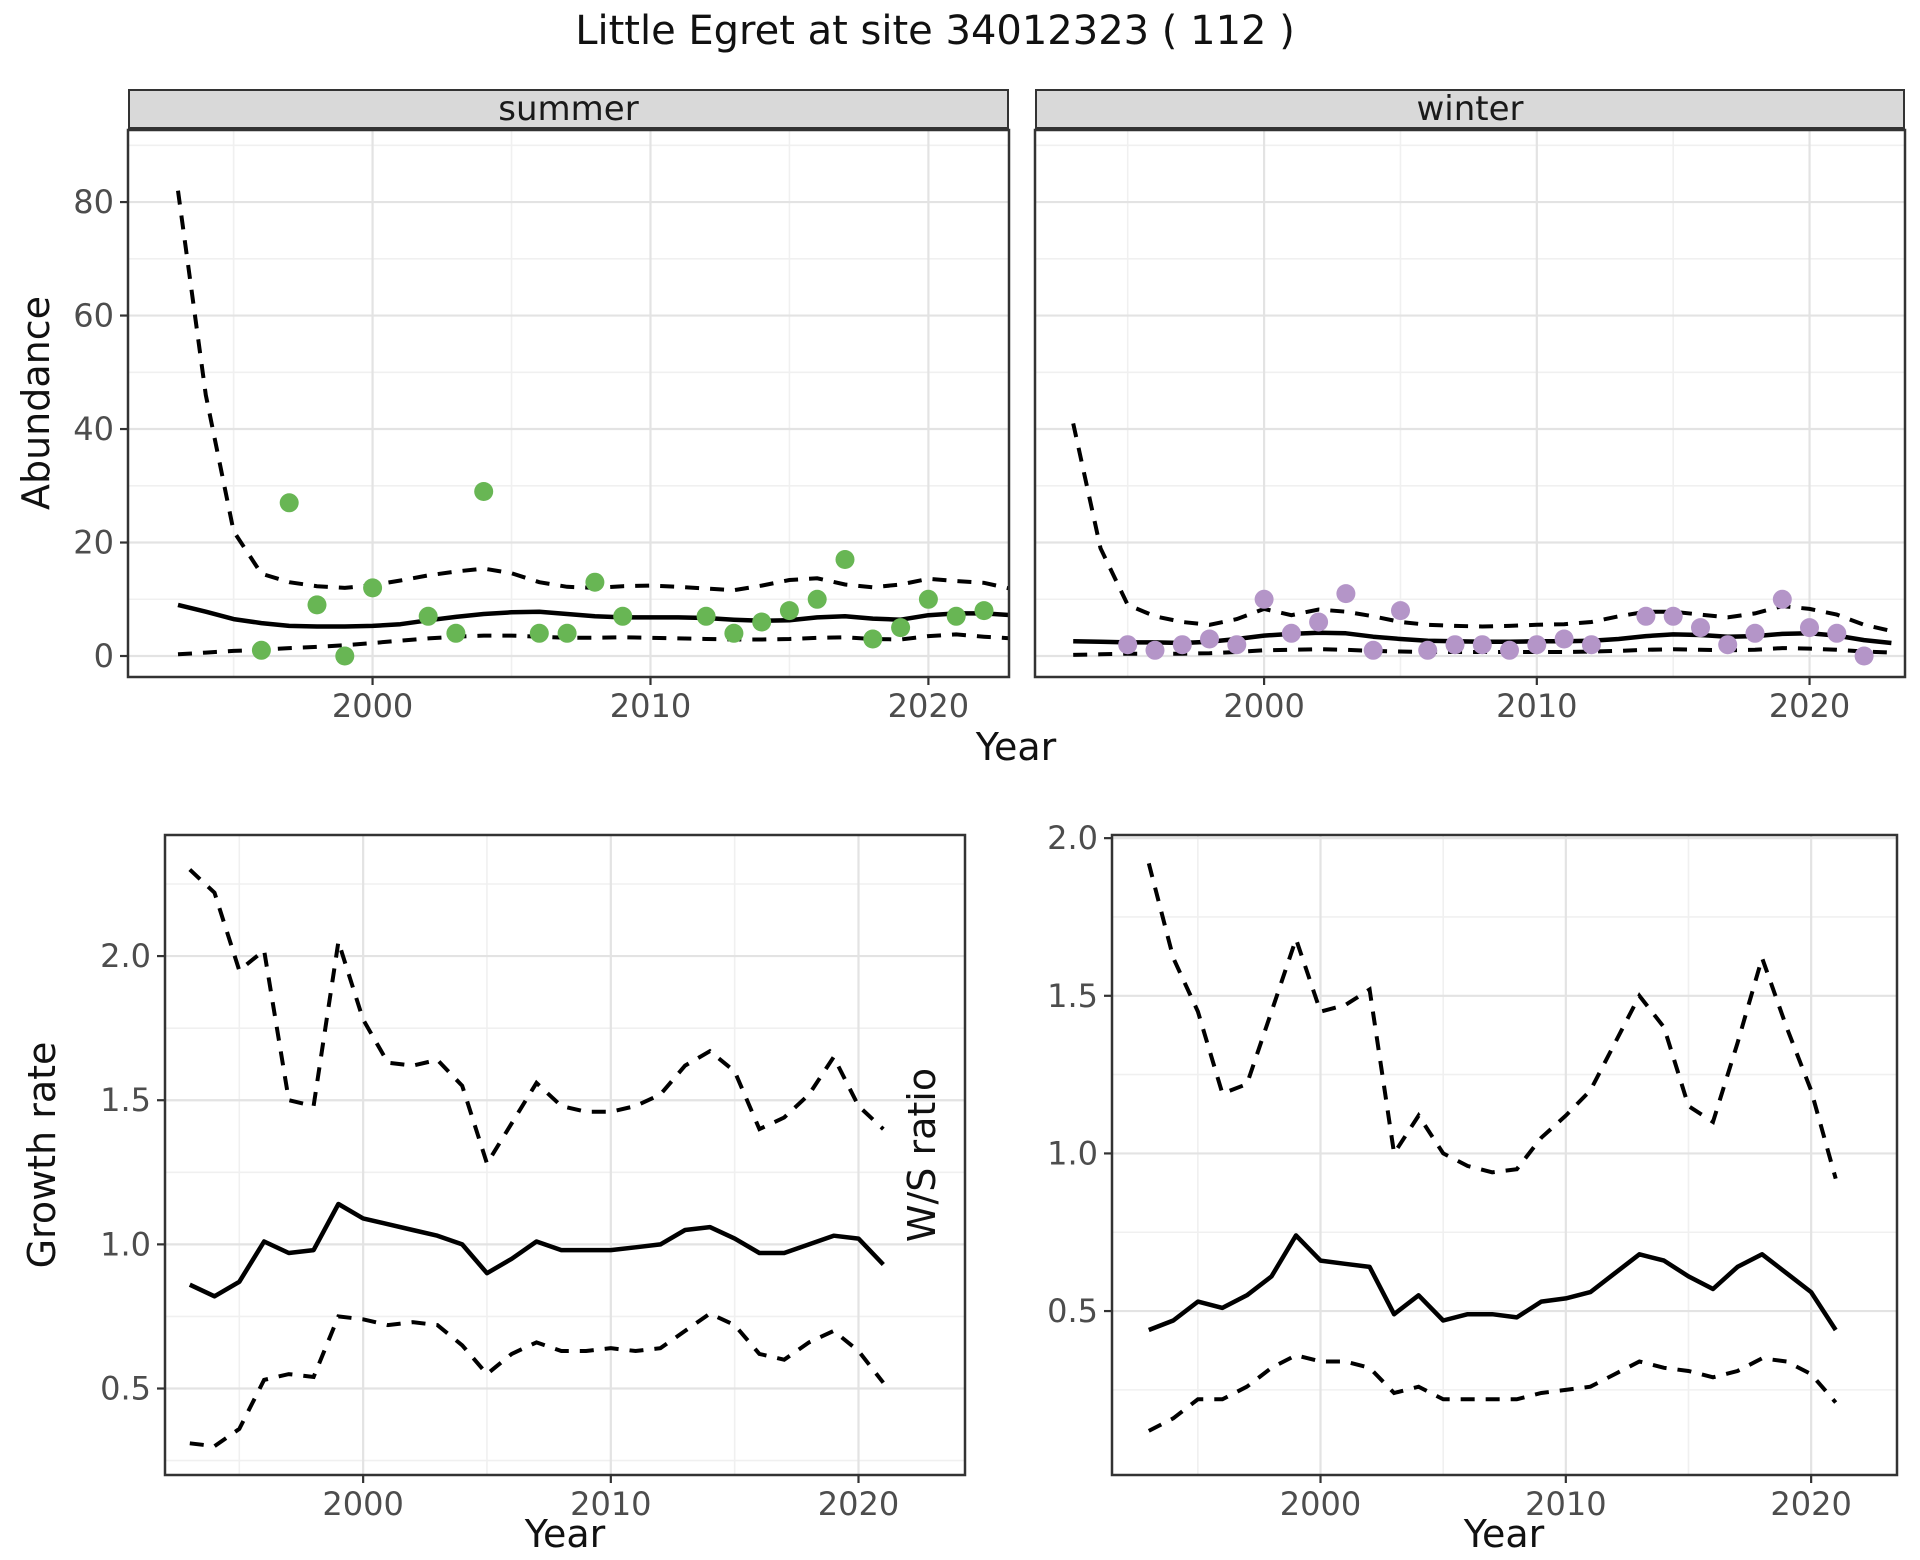 The height and width of the screenshot is (1560, 1920). I want to click on ws-lower-ci-line, so click(1492, 1393).